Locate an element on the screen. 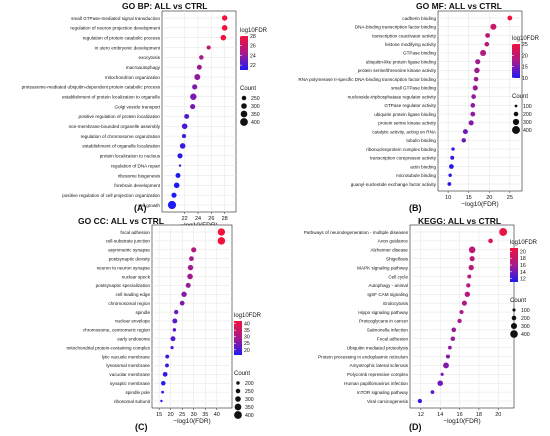 The image size is (550, 436). colorbar-tick-label: 26 is located at coordinates (253, 47).